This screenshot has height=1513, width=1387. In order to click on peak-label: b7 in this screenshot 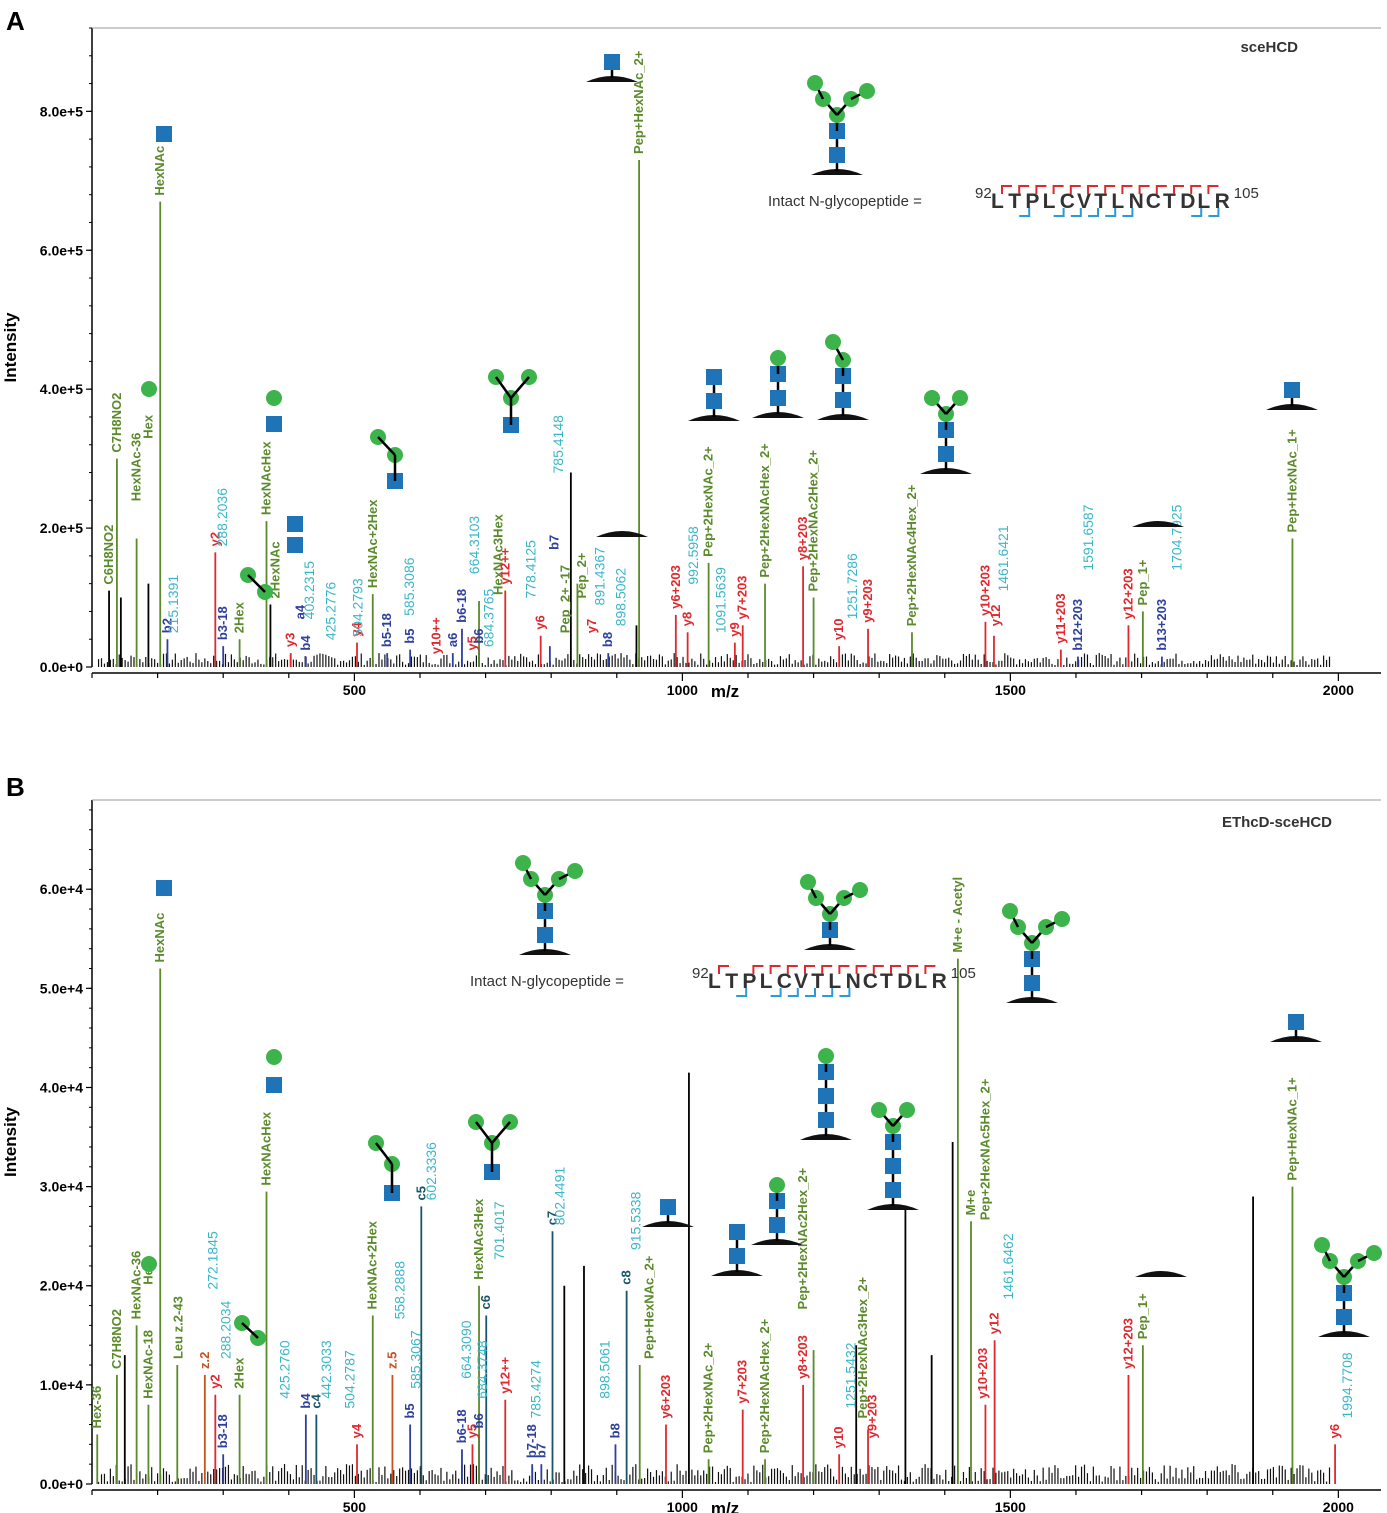, I will do `click(540, 1450)`.